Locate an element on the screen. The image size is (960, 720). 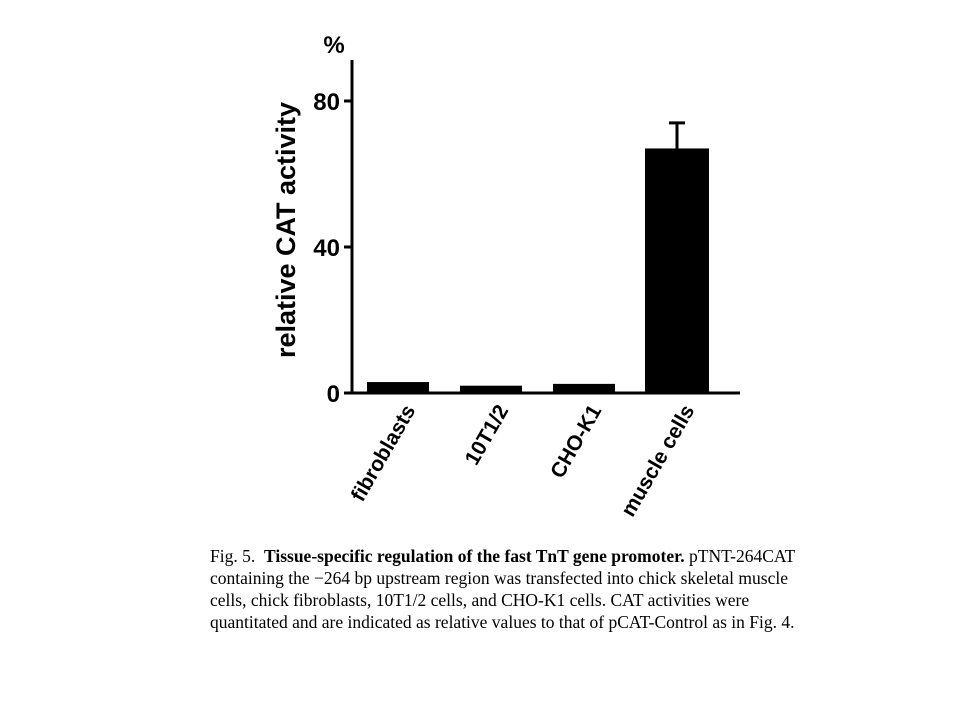
y-ticks: 0 40 80 is located at coordinates (332, 248).